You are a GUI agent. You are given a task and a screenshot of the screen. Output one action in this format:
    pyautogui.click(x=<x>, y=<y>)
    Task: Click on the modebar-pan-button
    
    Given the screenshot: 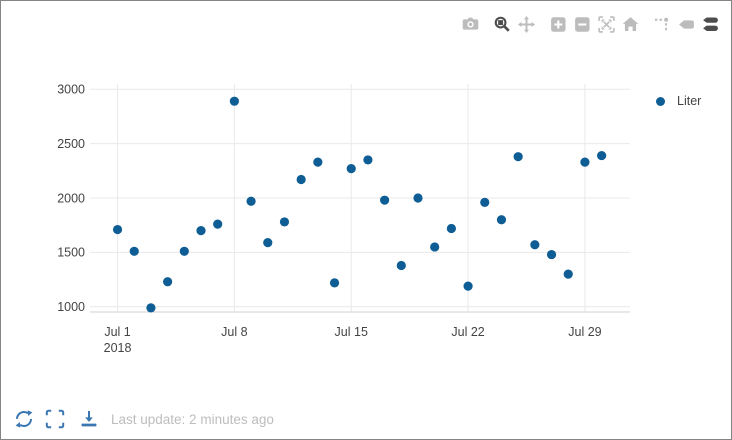 What is the action you would take?
    pyautogui.click(x=526, y=24)
    